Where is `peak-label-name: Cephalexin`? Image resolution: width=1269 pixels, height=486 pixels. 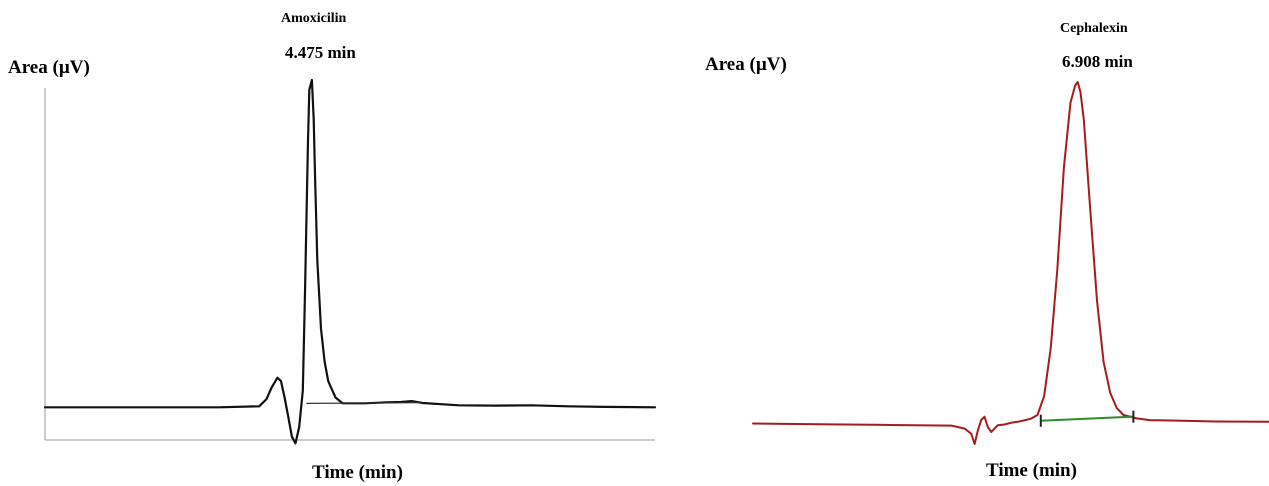
peak-label-name: Cephalexin is located at coordinates (1094, 28).